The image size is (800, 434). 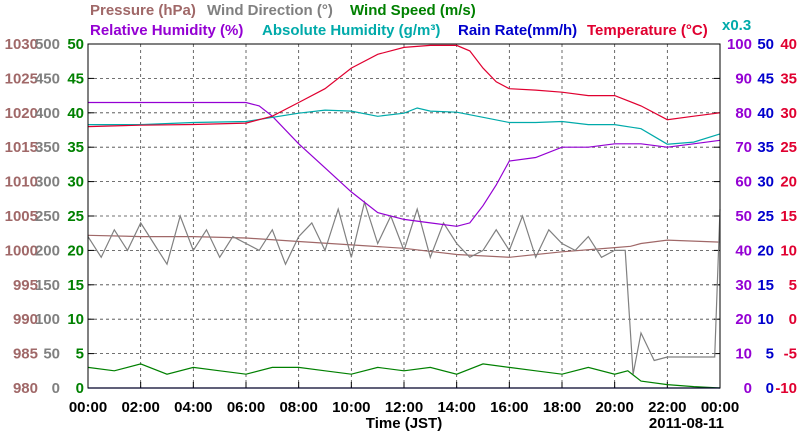 What do you see at coordinates (788, 78) in the screenshot?
I see `y-tick-label-temperature: 35` at bounding box center [788, 78].